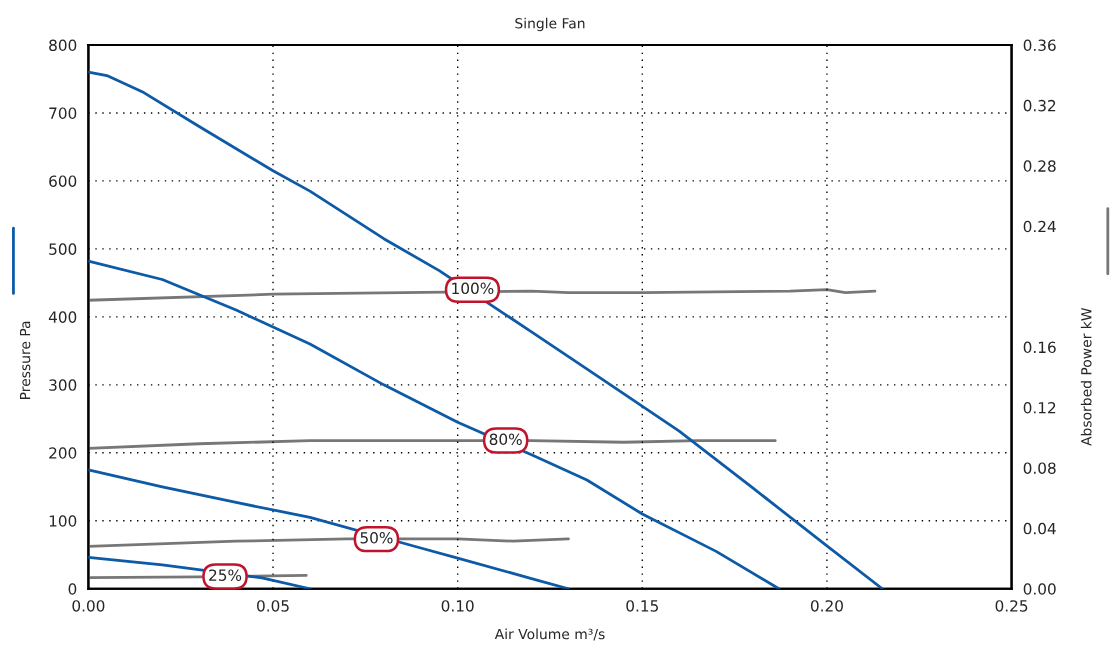 The width and height of the screenshot is (1119, 652). Describe the element at coordinates (88, 606) in the screenshot. I see `x-tick-label: 0.00` at that location.